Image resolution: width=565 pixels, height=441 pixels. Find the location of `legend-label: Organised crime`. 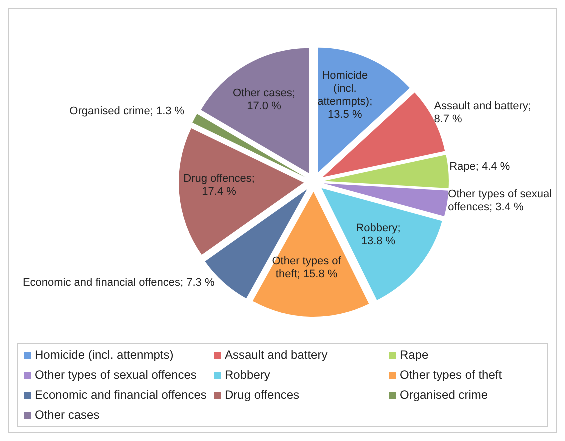

legend-label: Organised crime is located at coordinates (444, 395).